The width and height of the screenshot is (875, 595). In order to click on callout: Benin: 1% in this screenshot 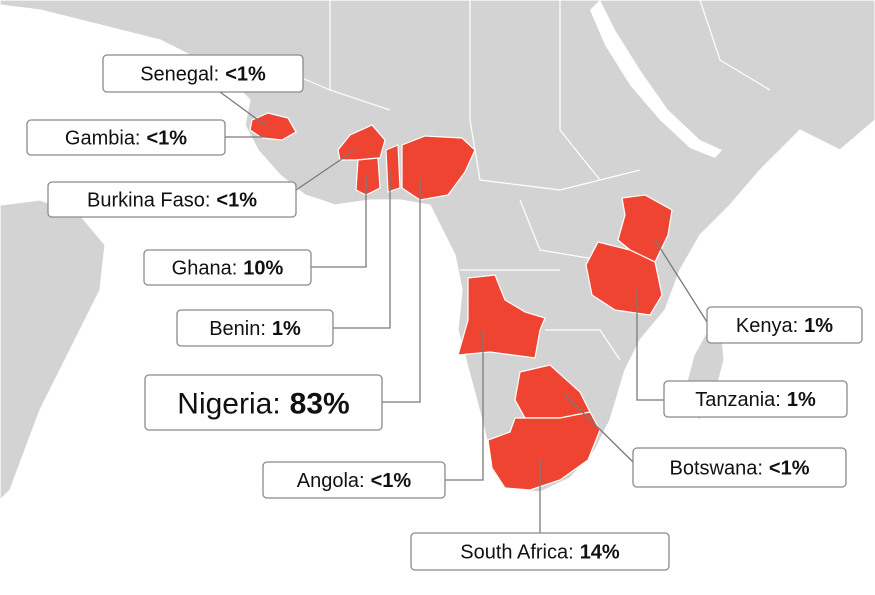, I will do `click(283, 258)`.